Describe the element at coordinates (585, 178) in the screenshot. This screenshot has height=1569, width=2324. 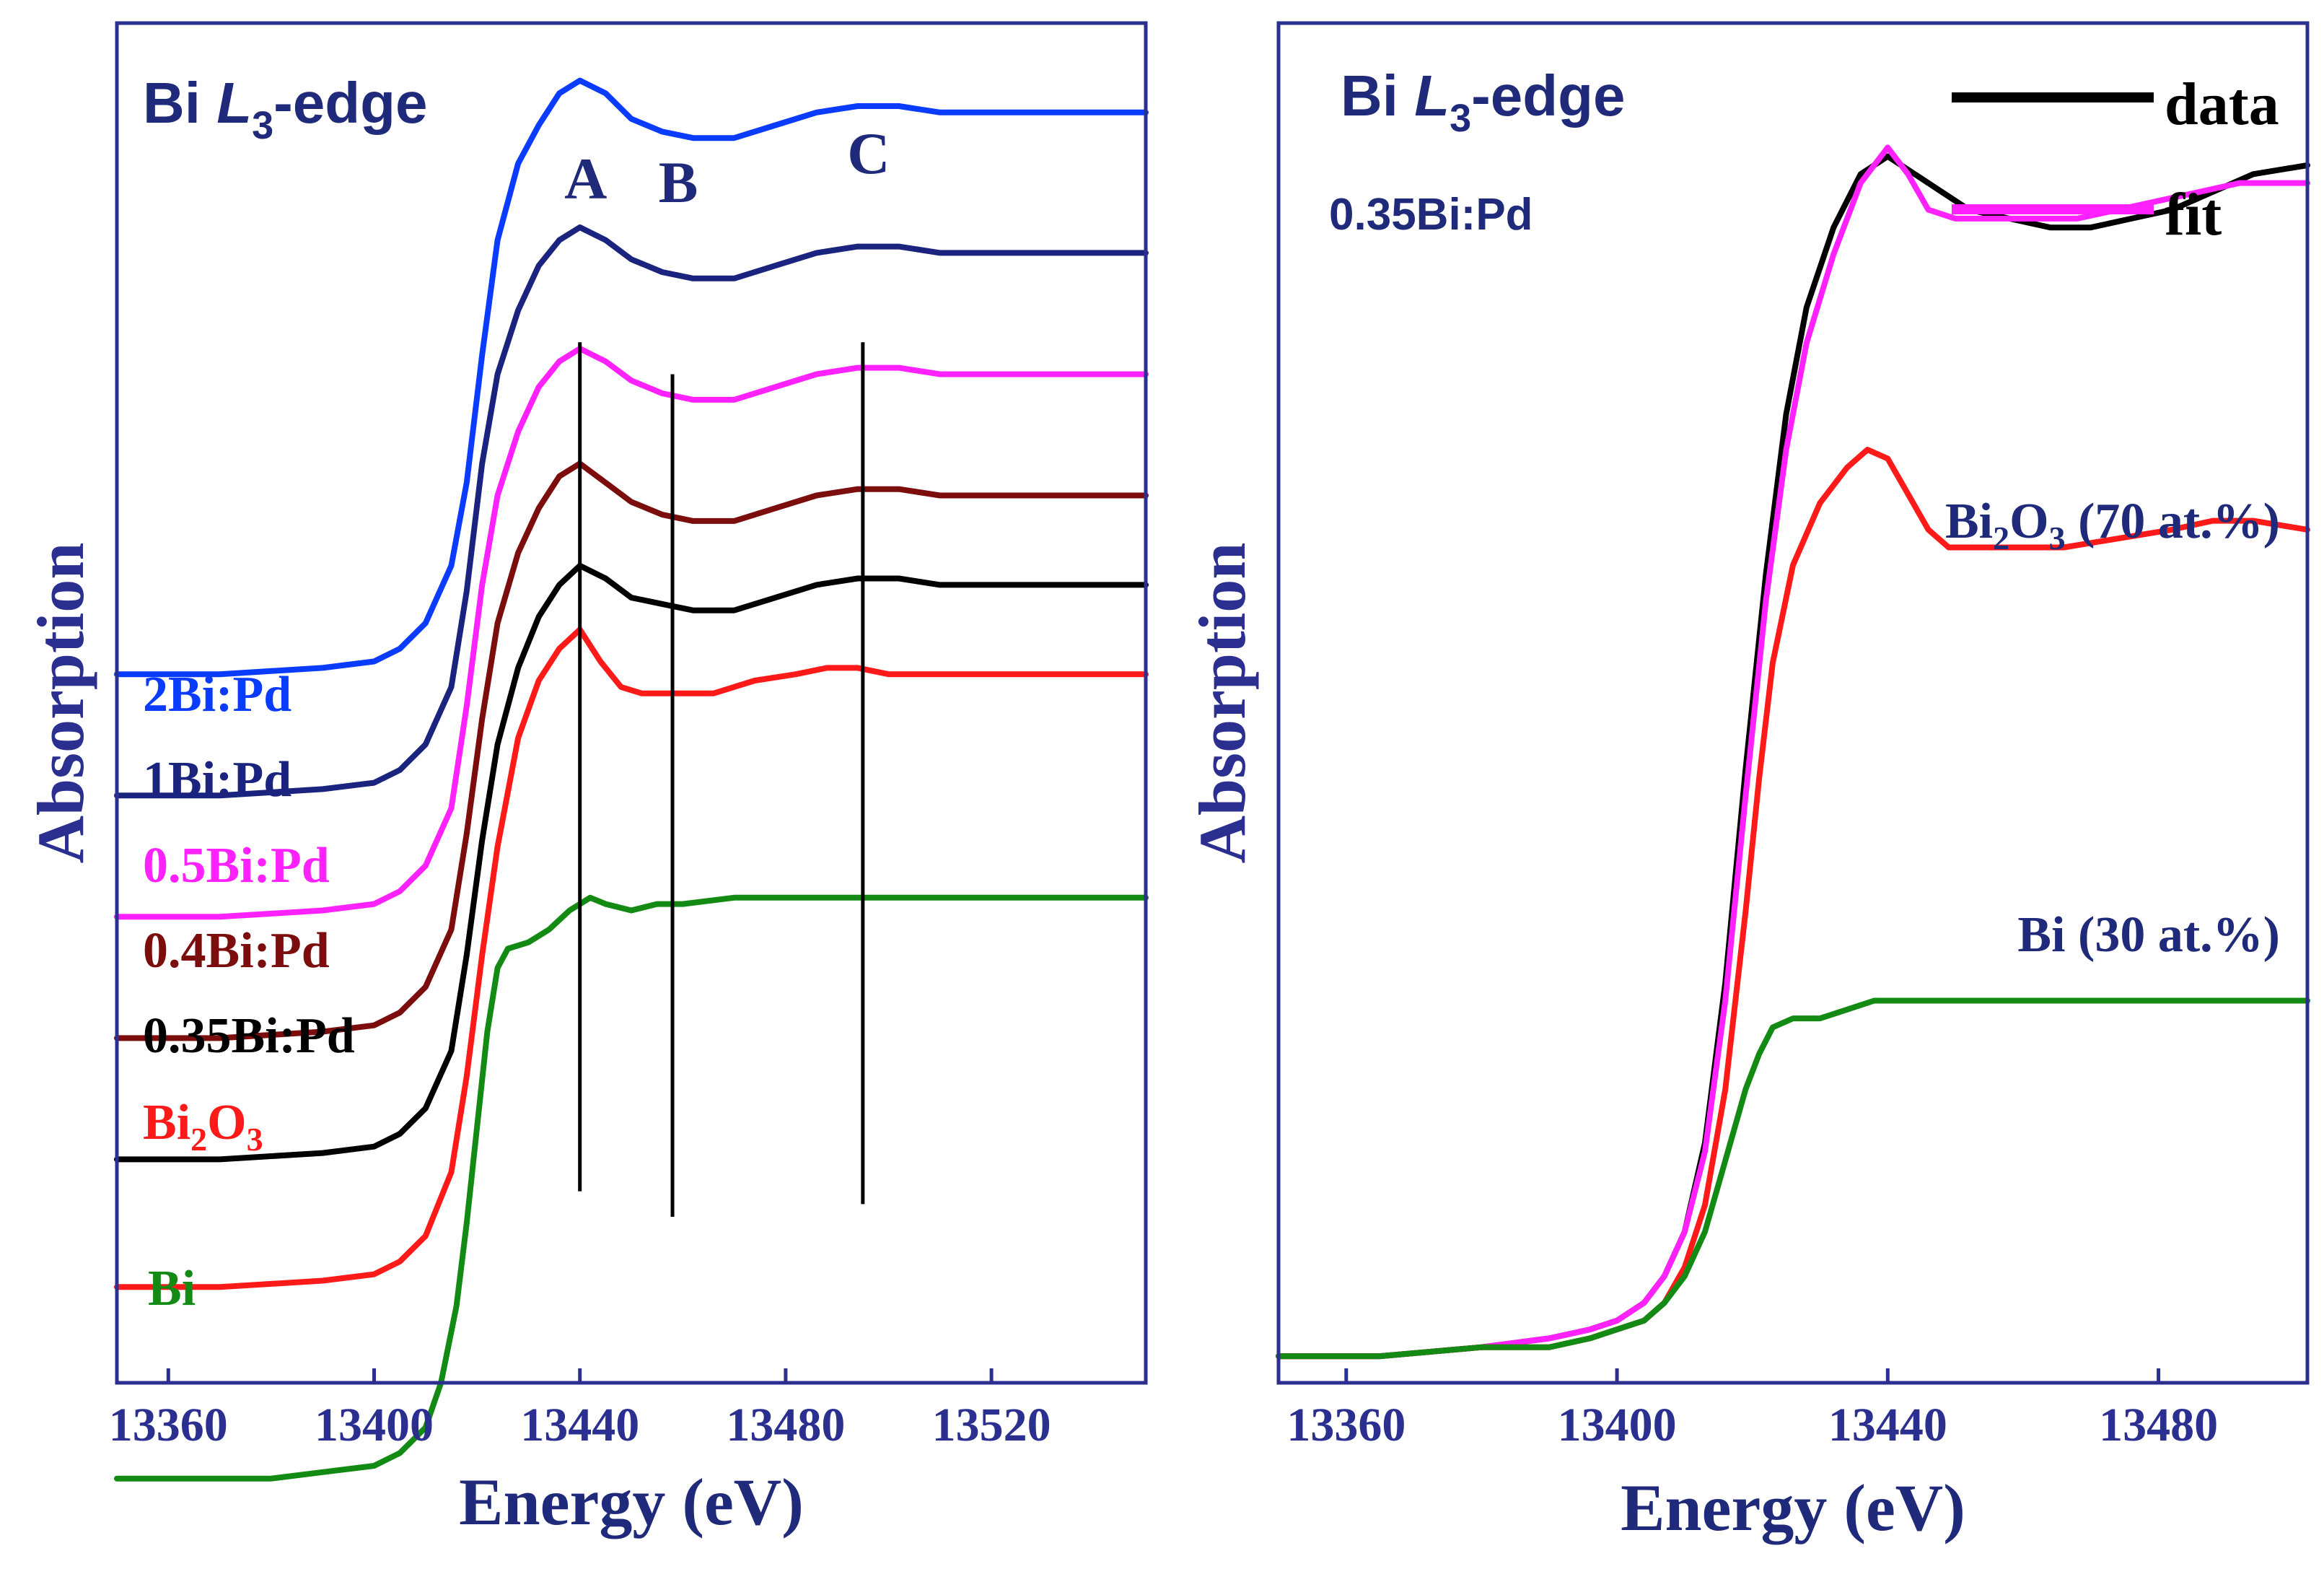
I see `left-marker-label-a: A` at that location.